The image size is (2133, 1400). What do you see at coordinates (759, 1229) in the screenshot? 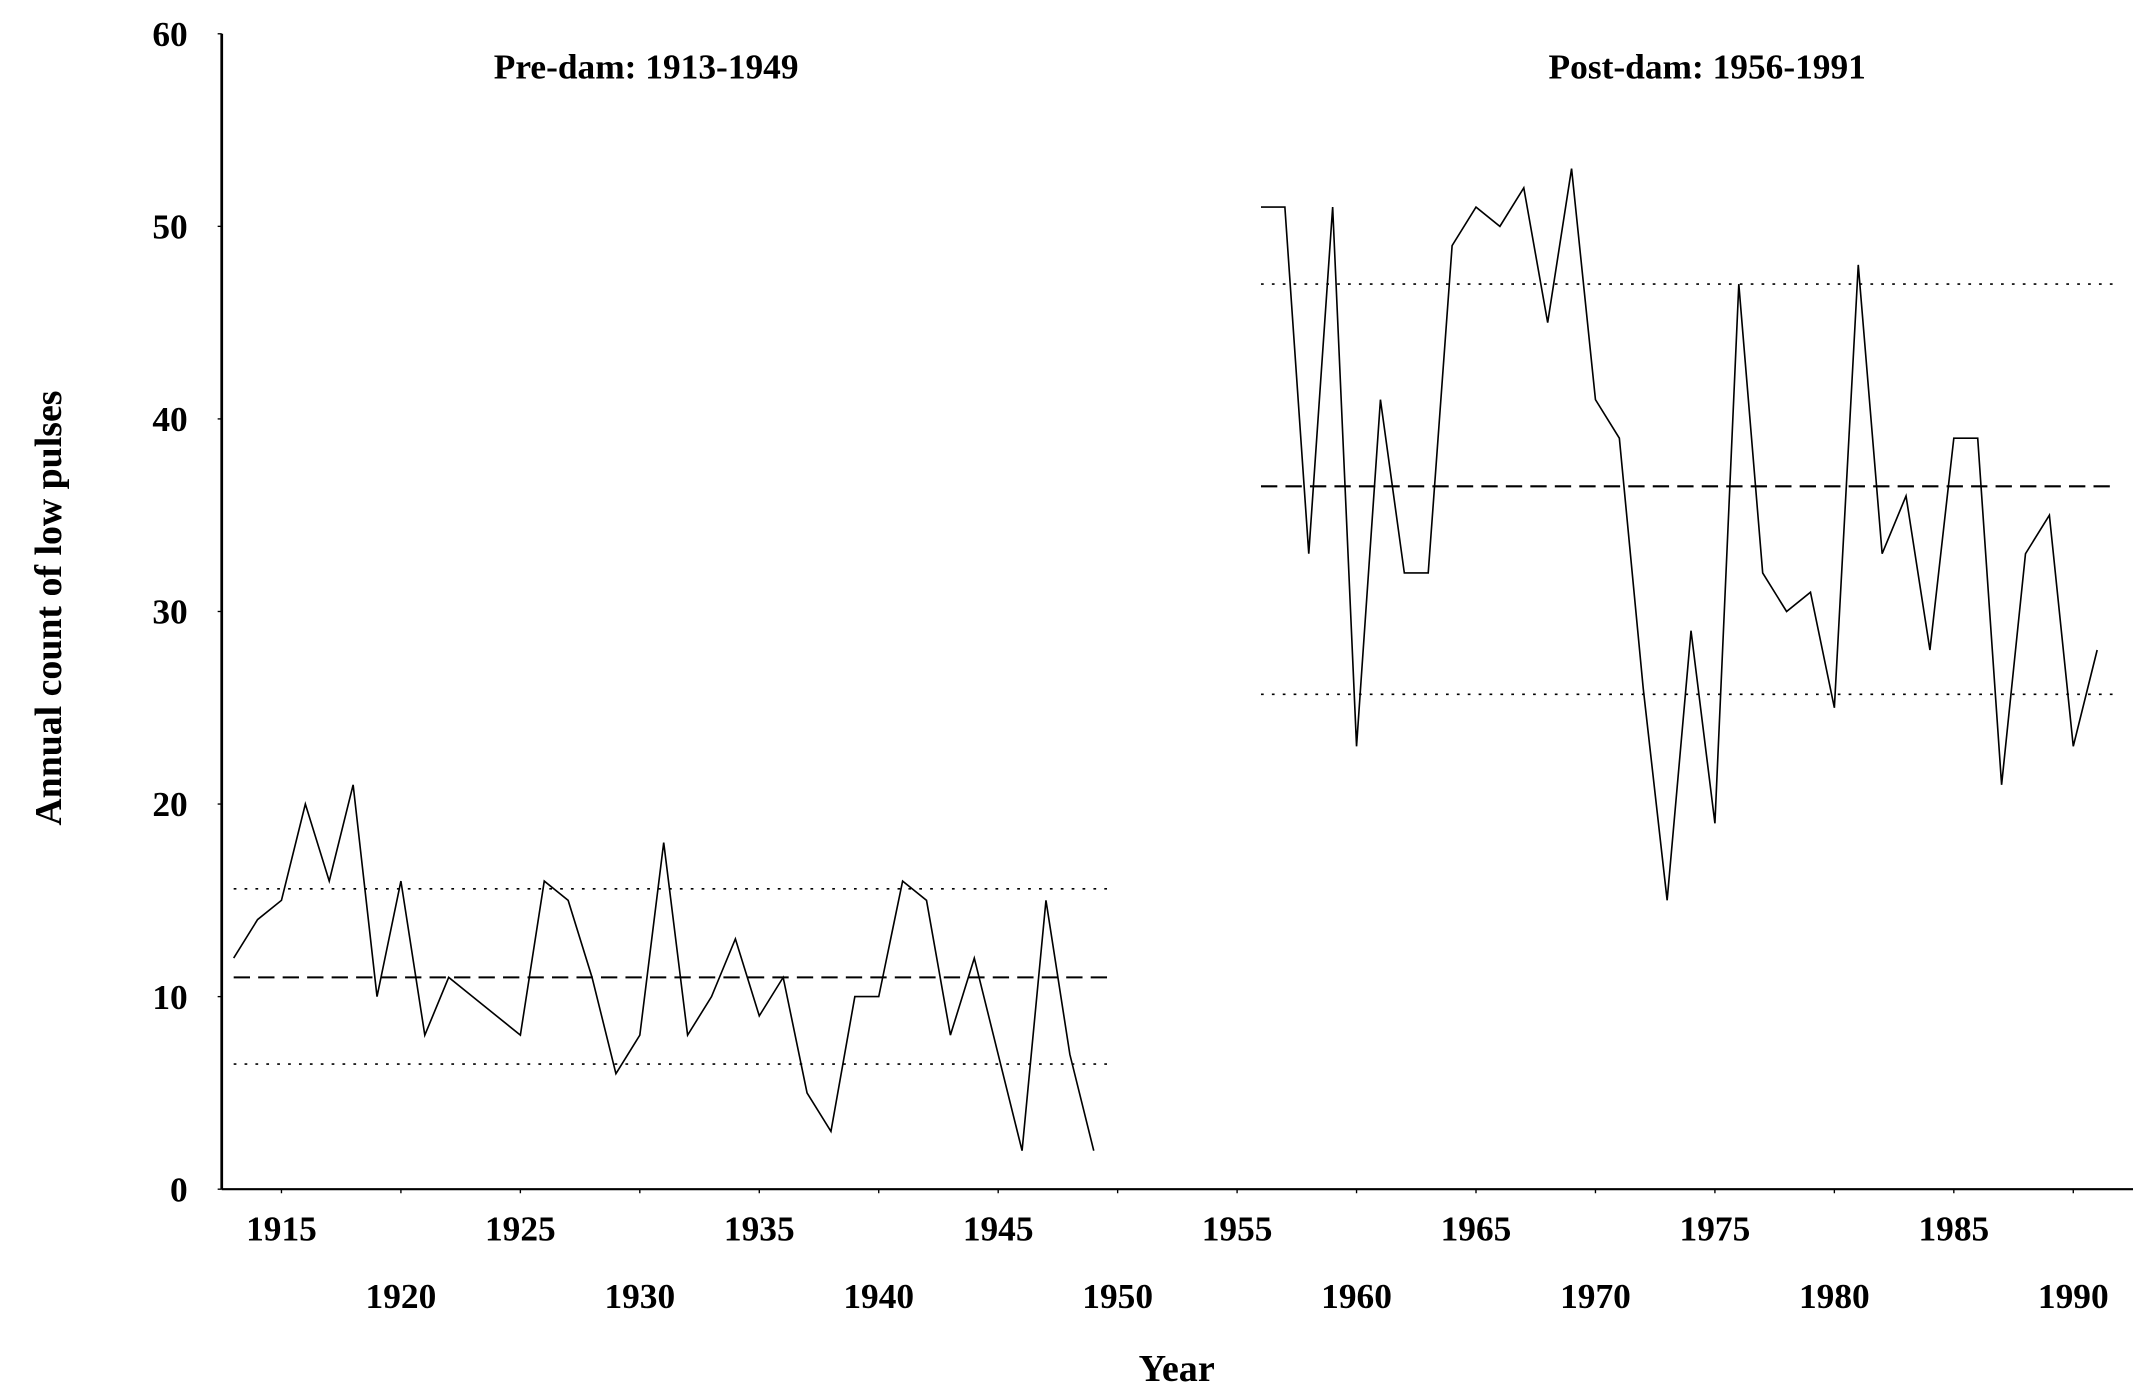
I see `x-tick-label: 1935` at bounding box center [759, 1229].